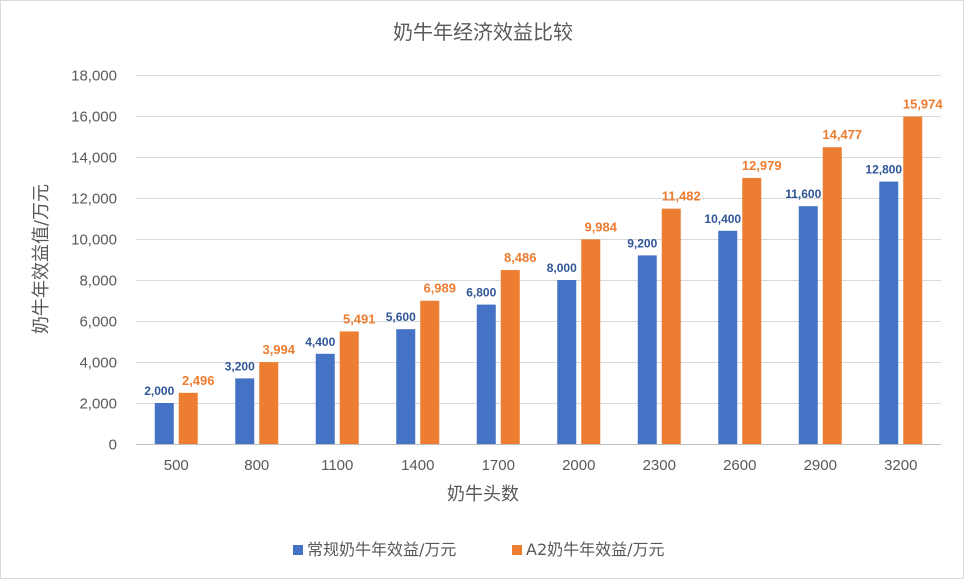 This screenshot has height=579, width=964. I want to click on y-tick-label: 8,000, so click(98, 281).